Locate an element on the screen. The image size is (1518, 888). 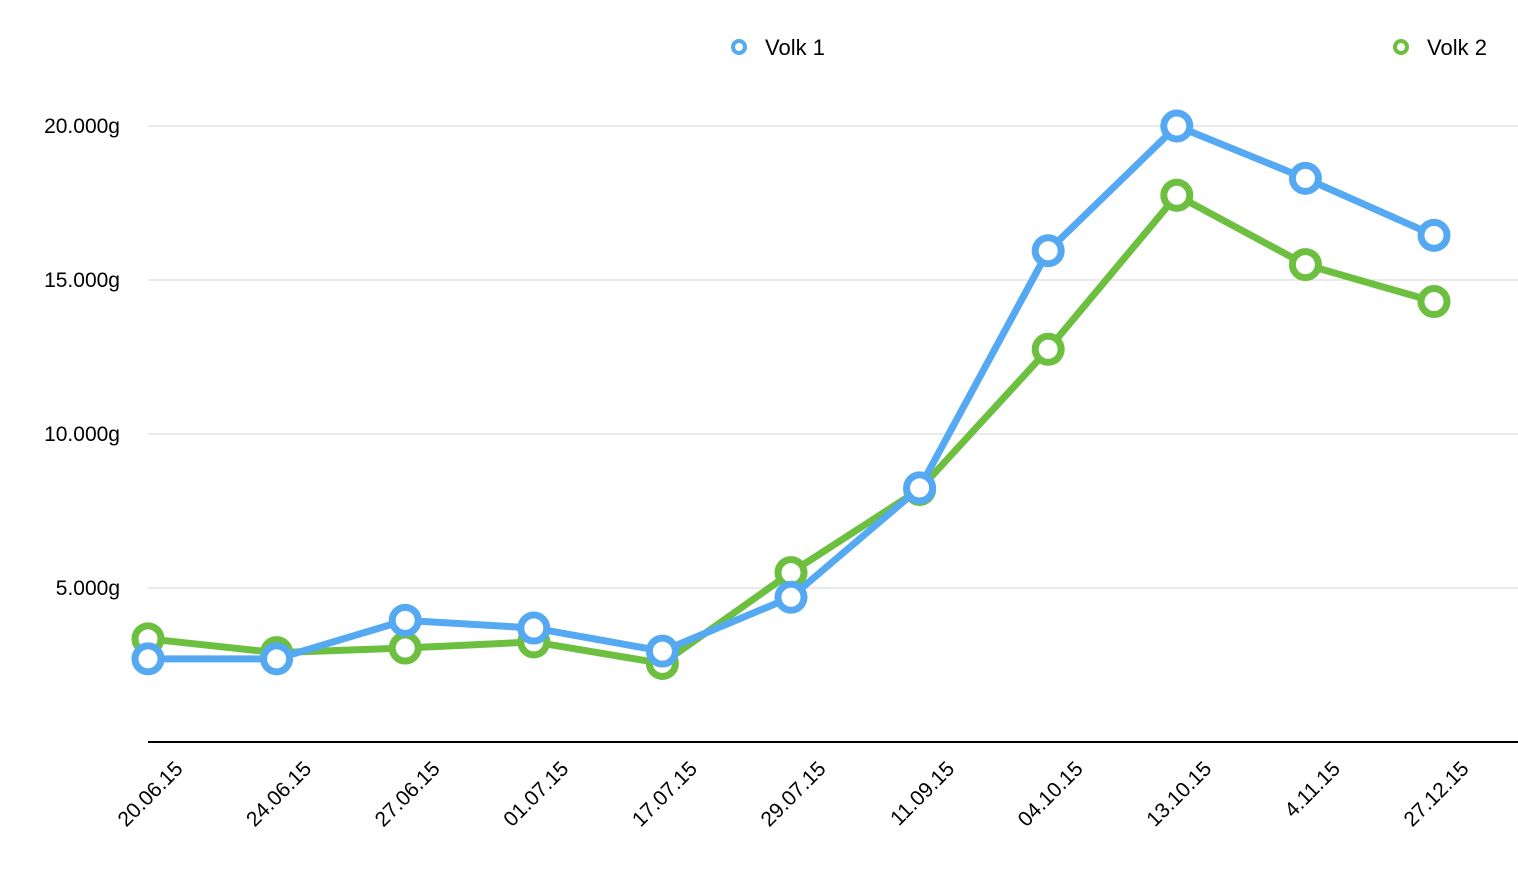
x-tick-label: 20.06.15 is located at coordinates (150, 794).